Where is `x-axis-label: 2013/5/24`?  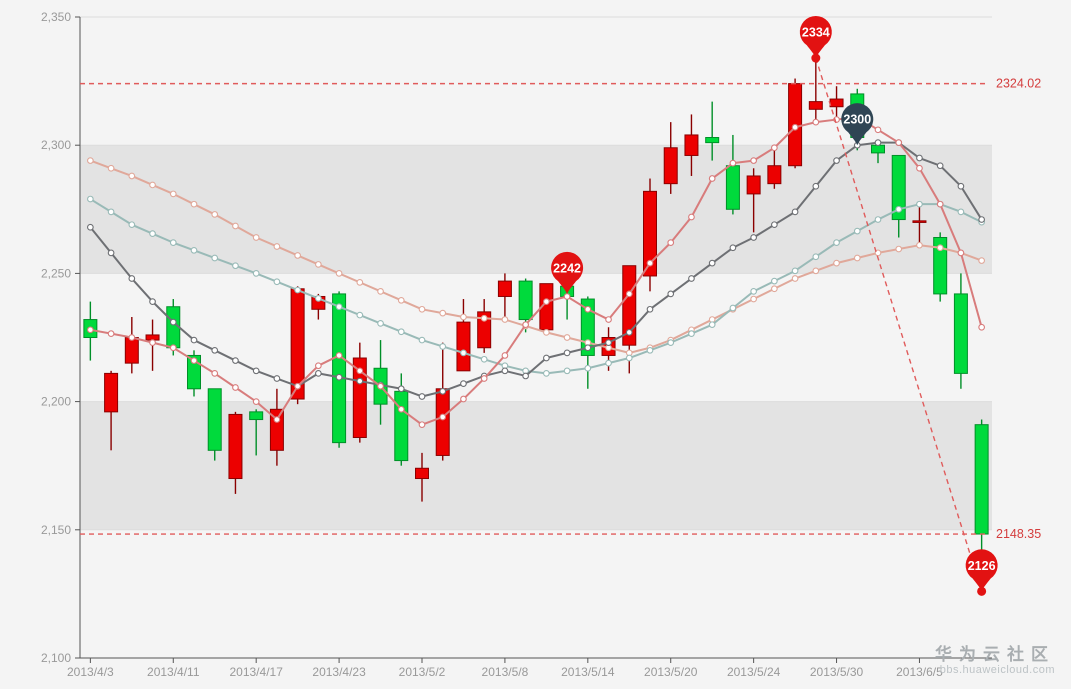
x-axis-label: 2013/5/24 is located at coordinates (754, 672).